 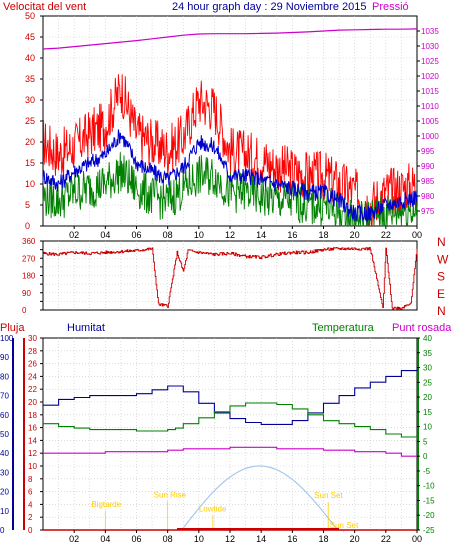 I want to click on wind-y-tick-label: 10, so click(x=30, y=184).